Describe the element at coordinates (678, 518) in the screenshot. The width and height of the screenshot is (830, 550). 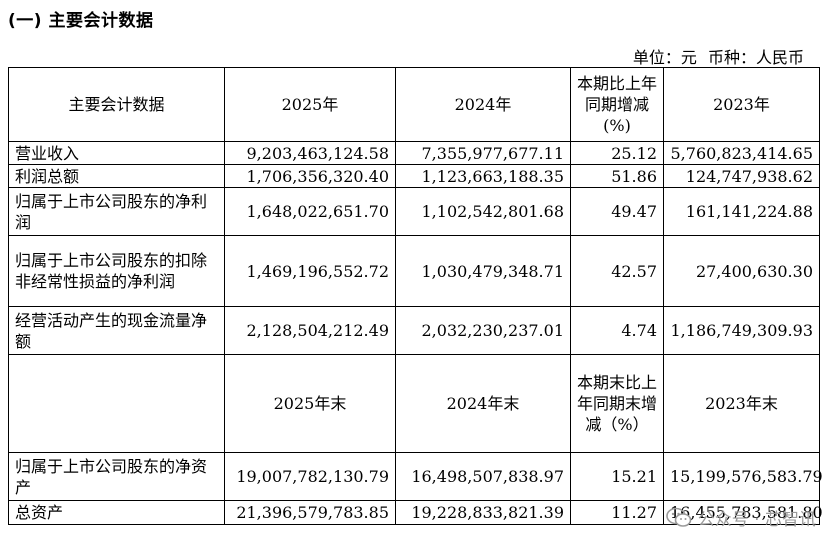
I see `wechat-icon` at that location.